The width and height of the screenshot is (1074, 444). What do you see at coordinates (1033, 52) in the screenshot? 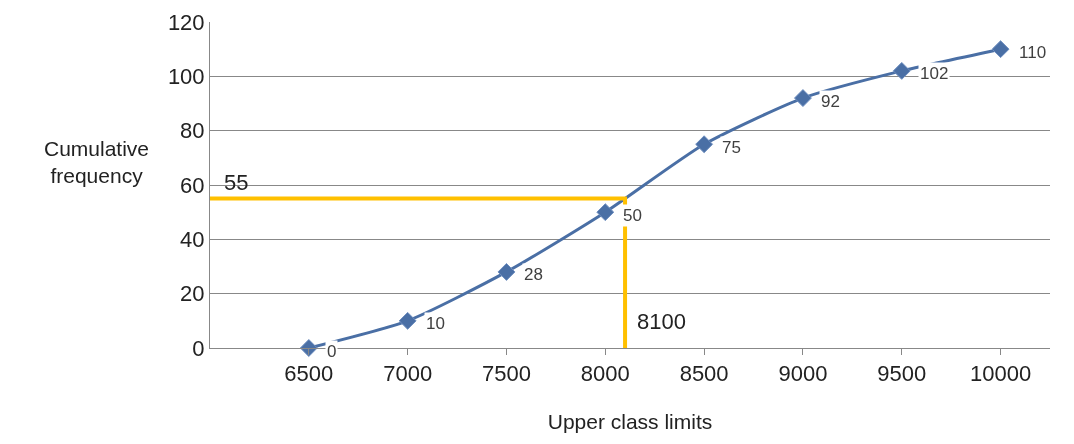
I see `data-label: 110` at bounding box center [1033, 52].